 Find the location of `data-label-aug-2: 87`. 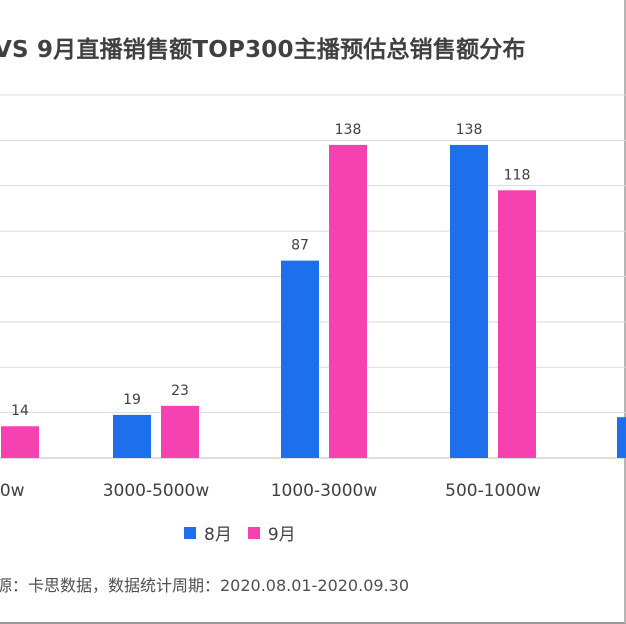

data-label-aug-2: 87 is located at coordinates (300, 246).